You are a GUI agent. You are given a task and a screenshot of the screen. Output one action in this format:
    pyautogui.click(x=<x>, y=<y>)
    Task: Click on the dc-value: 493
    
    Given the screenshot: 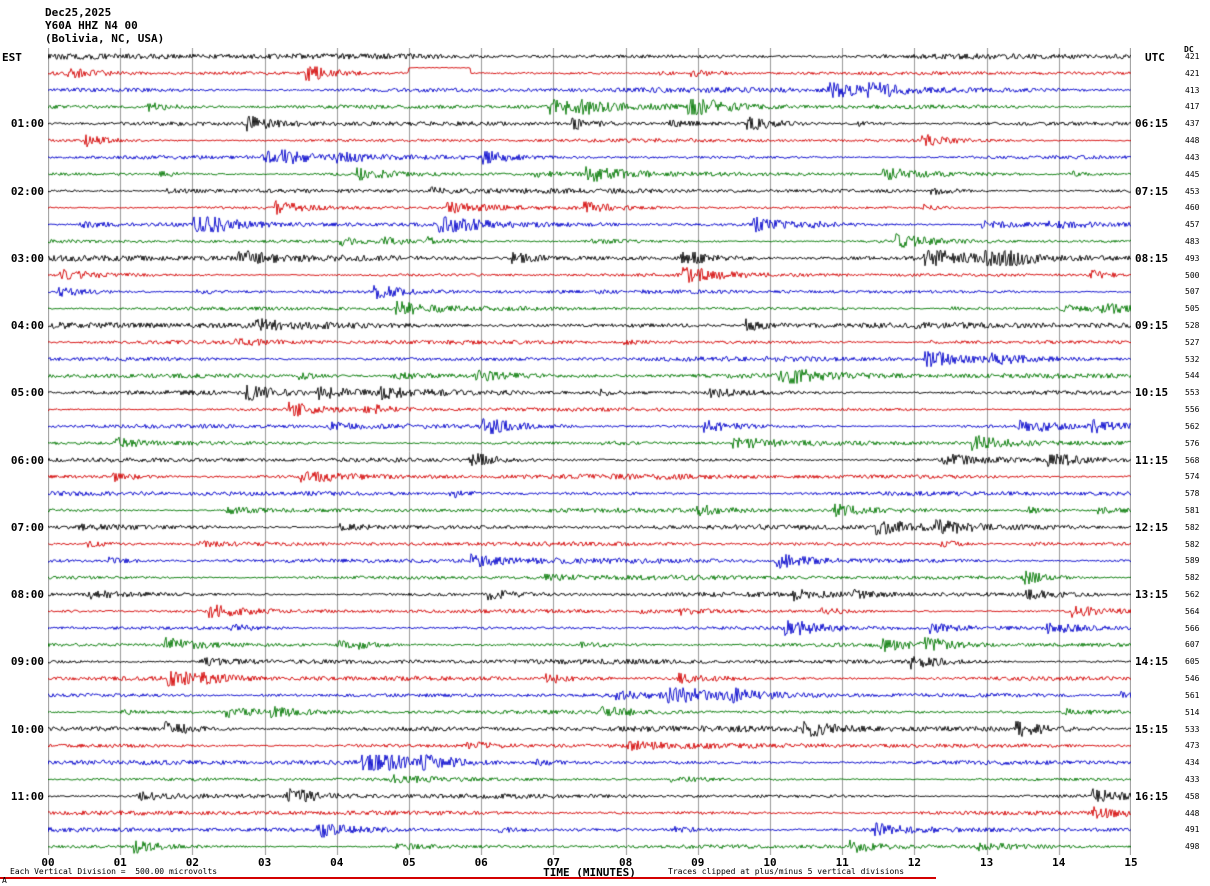 What is the action you would take?
    pyautogui.click(x=1192, y=258)
    